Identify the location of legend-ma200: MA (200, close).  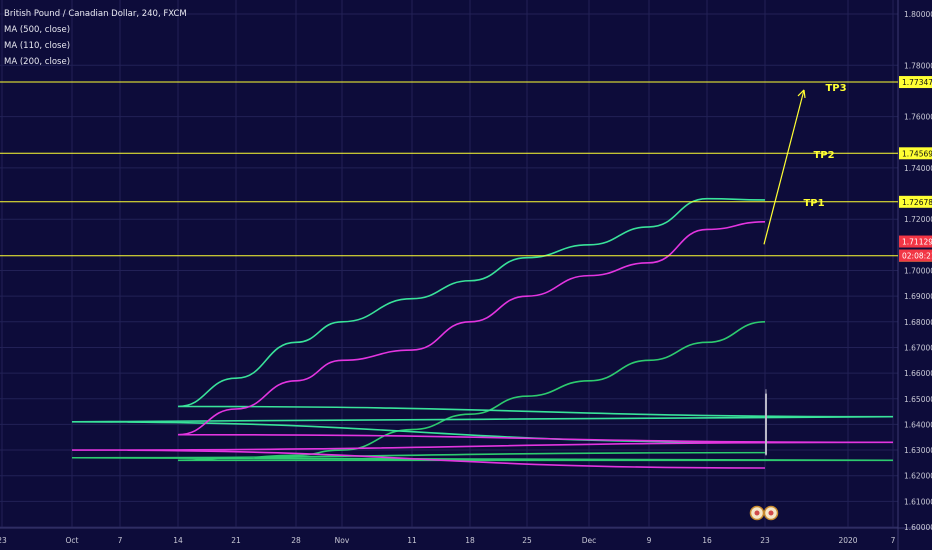
(37, 62).